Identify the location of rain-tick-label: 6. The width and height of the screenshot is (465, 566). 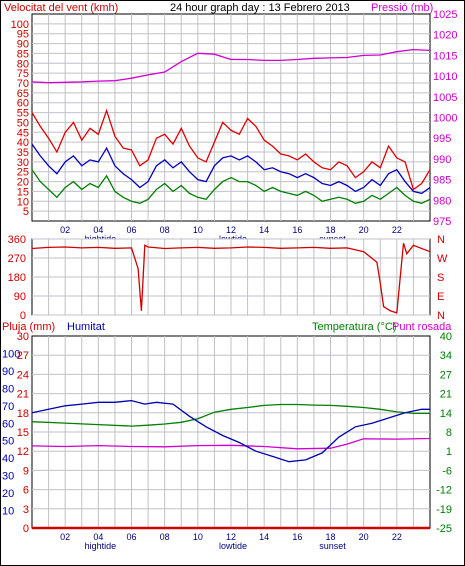
(26, 491).